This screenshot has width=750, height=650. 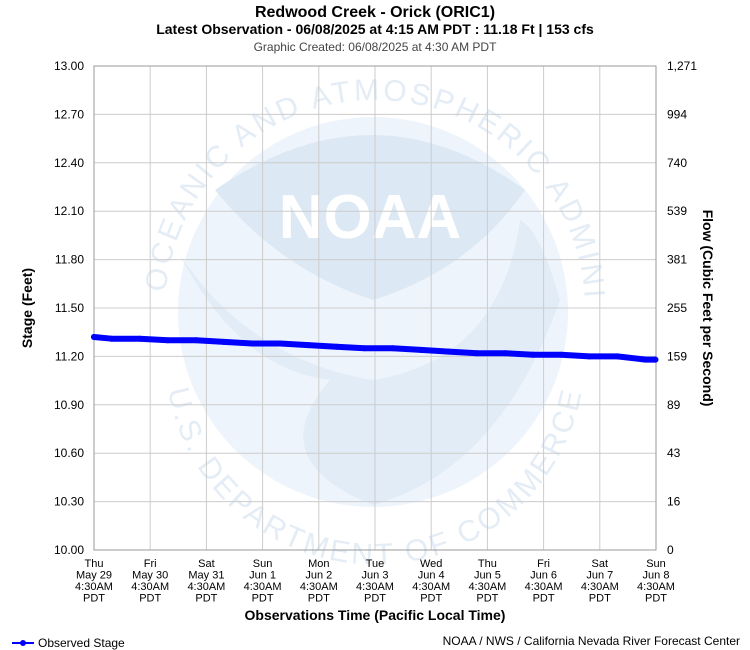 What do you see at coordinates (677, 356) in the screenshot?
I see `y2-tick-label: 159` at bounding box center [677, 356].